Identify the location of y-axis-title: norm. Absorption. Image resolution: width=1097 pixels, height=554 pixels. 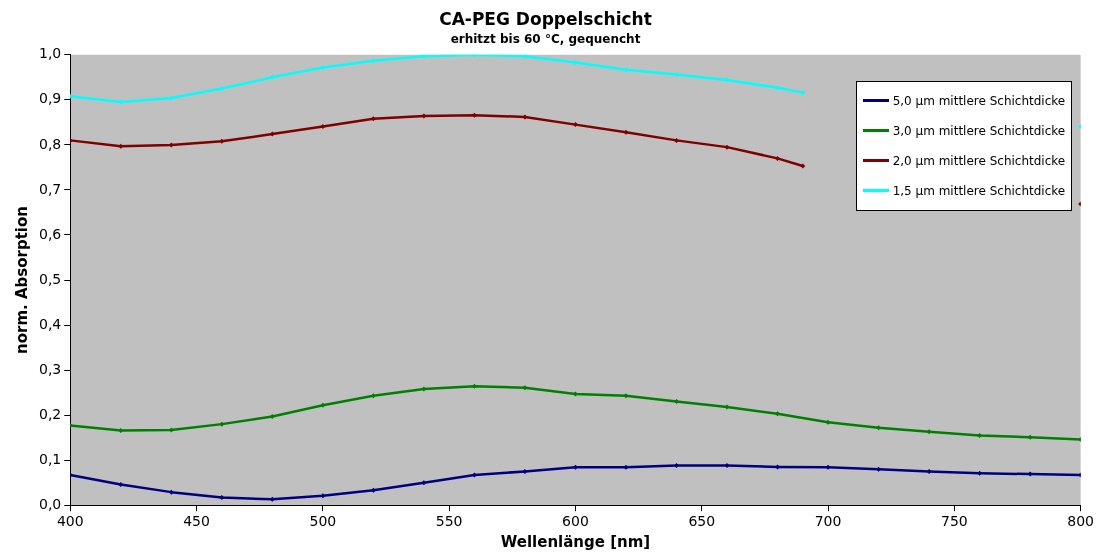
(21, 280).